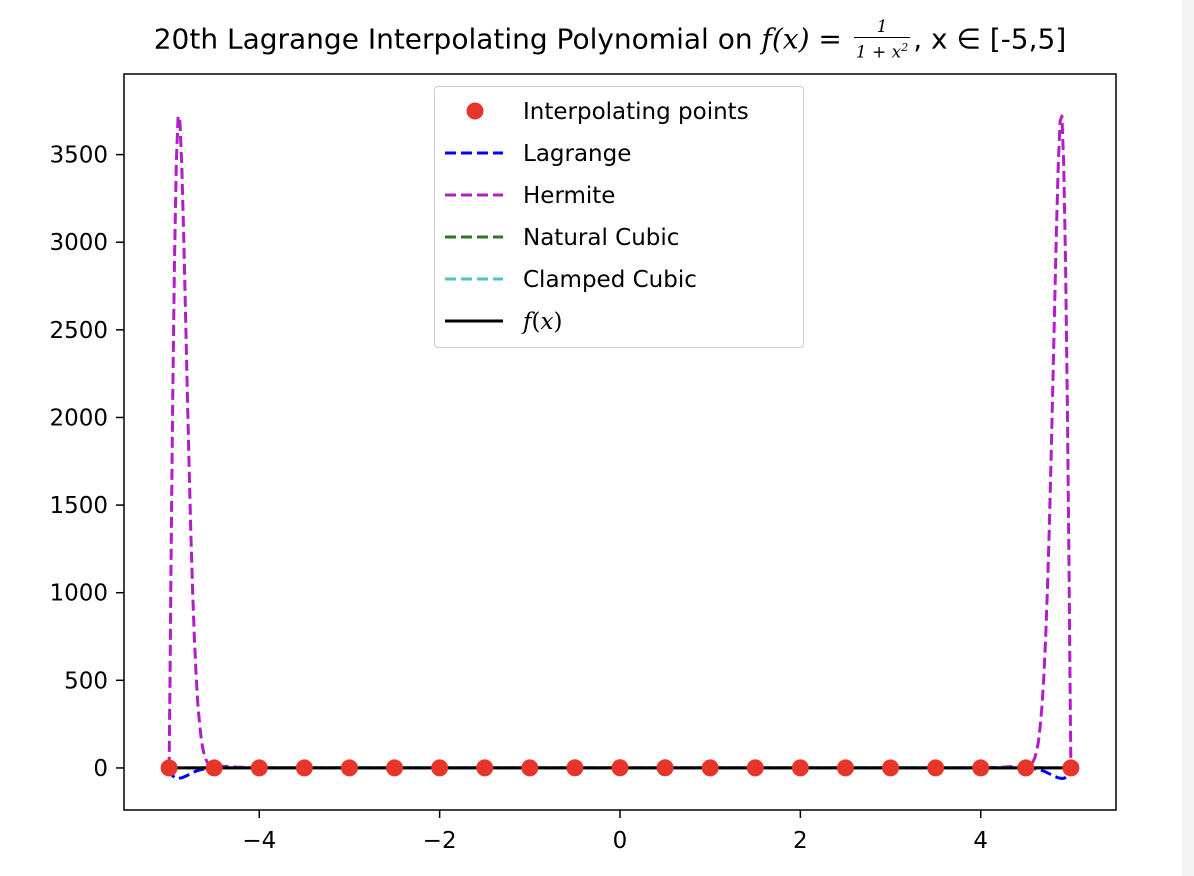 The image size is (1194, 876). What do you see at coordinates (610, 280) in the screenshot?
I see `legend-label: Clamped Cubic` at bounding box center [610, 280].